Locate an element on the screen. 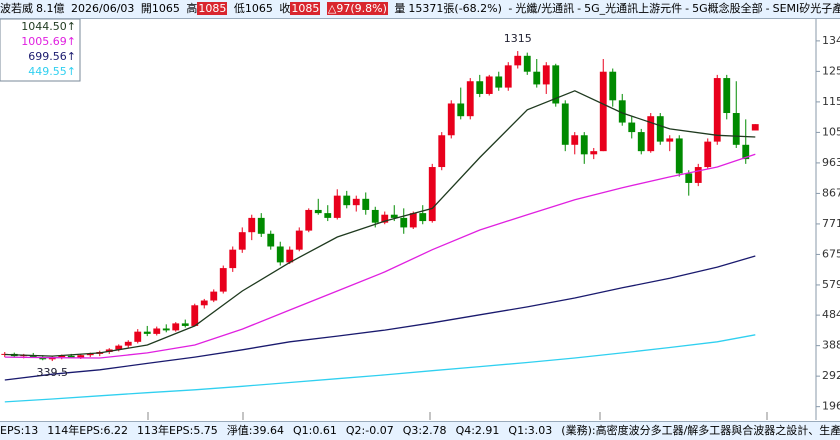 This screenshot has width=840, height=440. volume-label: 量 is located at coordinates (400, 8).